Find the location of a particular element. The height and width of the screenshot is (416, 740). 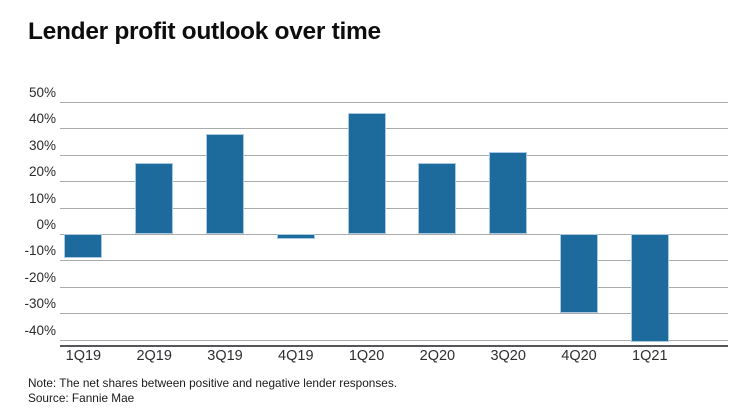

y-tick-label: -20% is located at coordinates (40, 277).